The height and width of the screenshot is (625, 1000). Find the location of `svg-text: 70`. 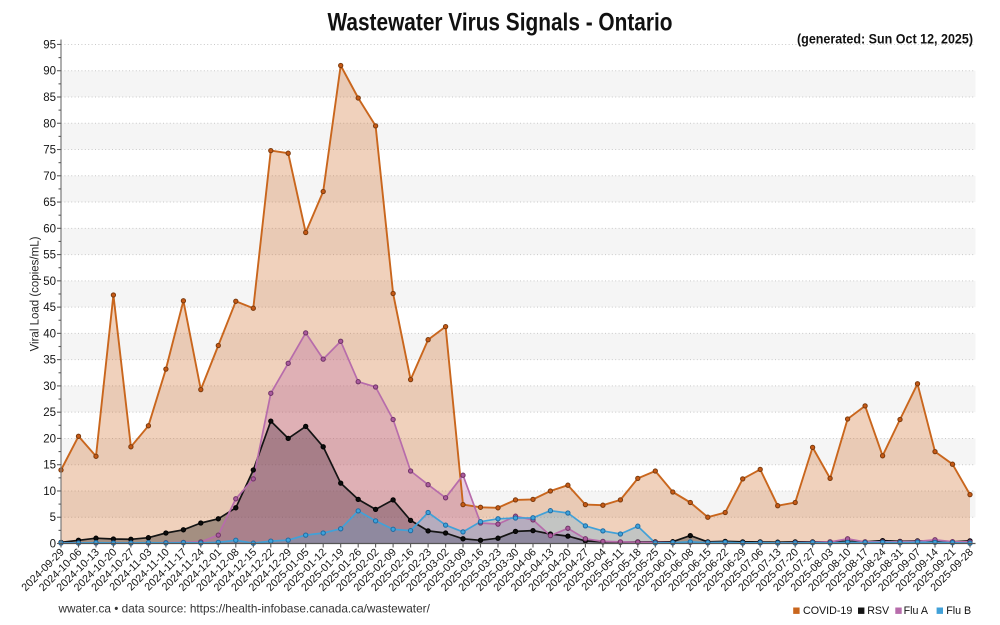

svg-text: 70 is located at coordinates (49, 177).